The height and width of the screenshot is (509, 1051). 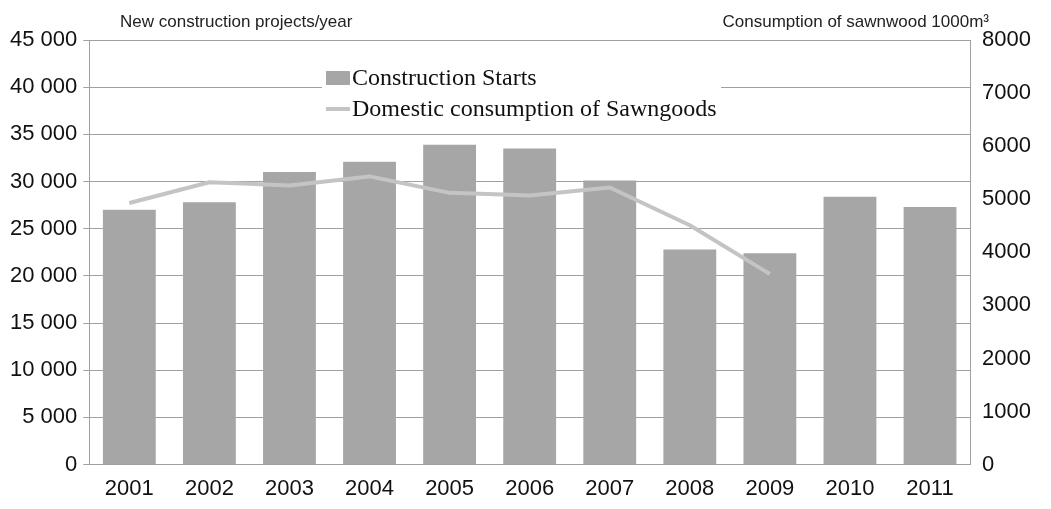 What do you see at coordinates (1007, 198) in the screenshot?
I see `y2-tick-label: 5000` at bounding box center [1007, 198].